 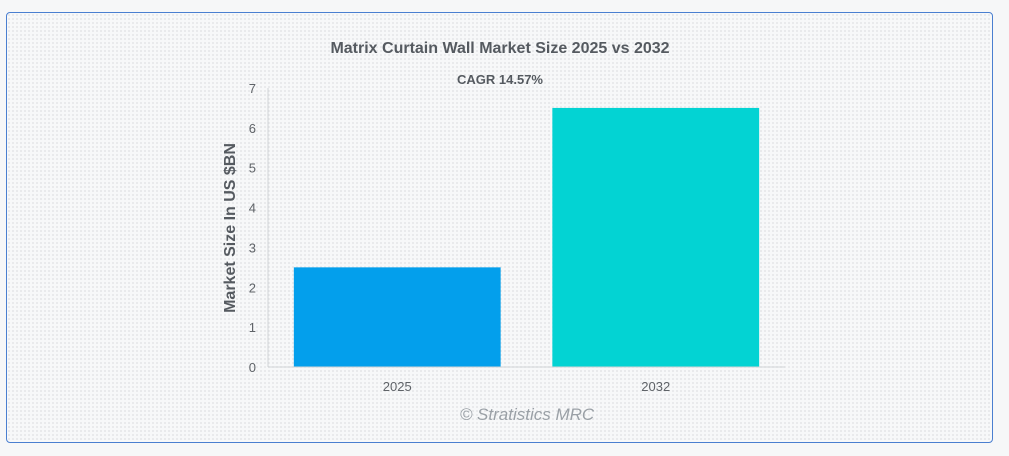 What do you see at coordinates (527, 414) in the screenshot?
I see `watermark: © Stratistics MRC` at bounding box center [527, 414].